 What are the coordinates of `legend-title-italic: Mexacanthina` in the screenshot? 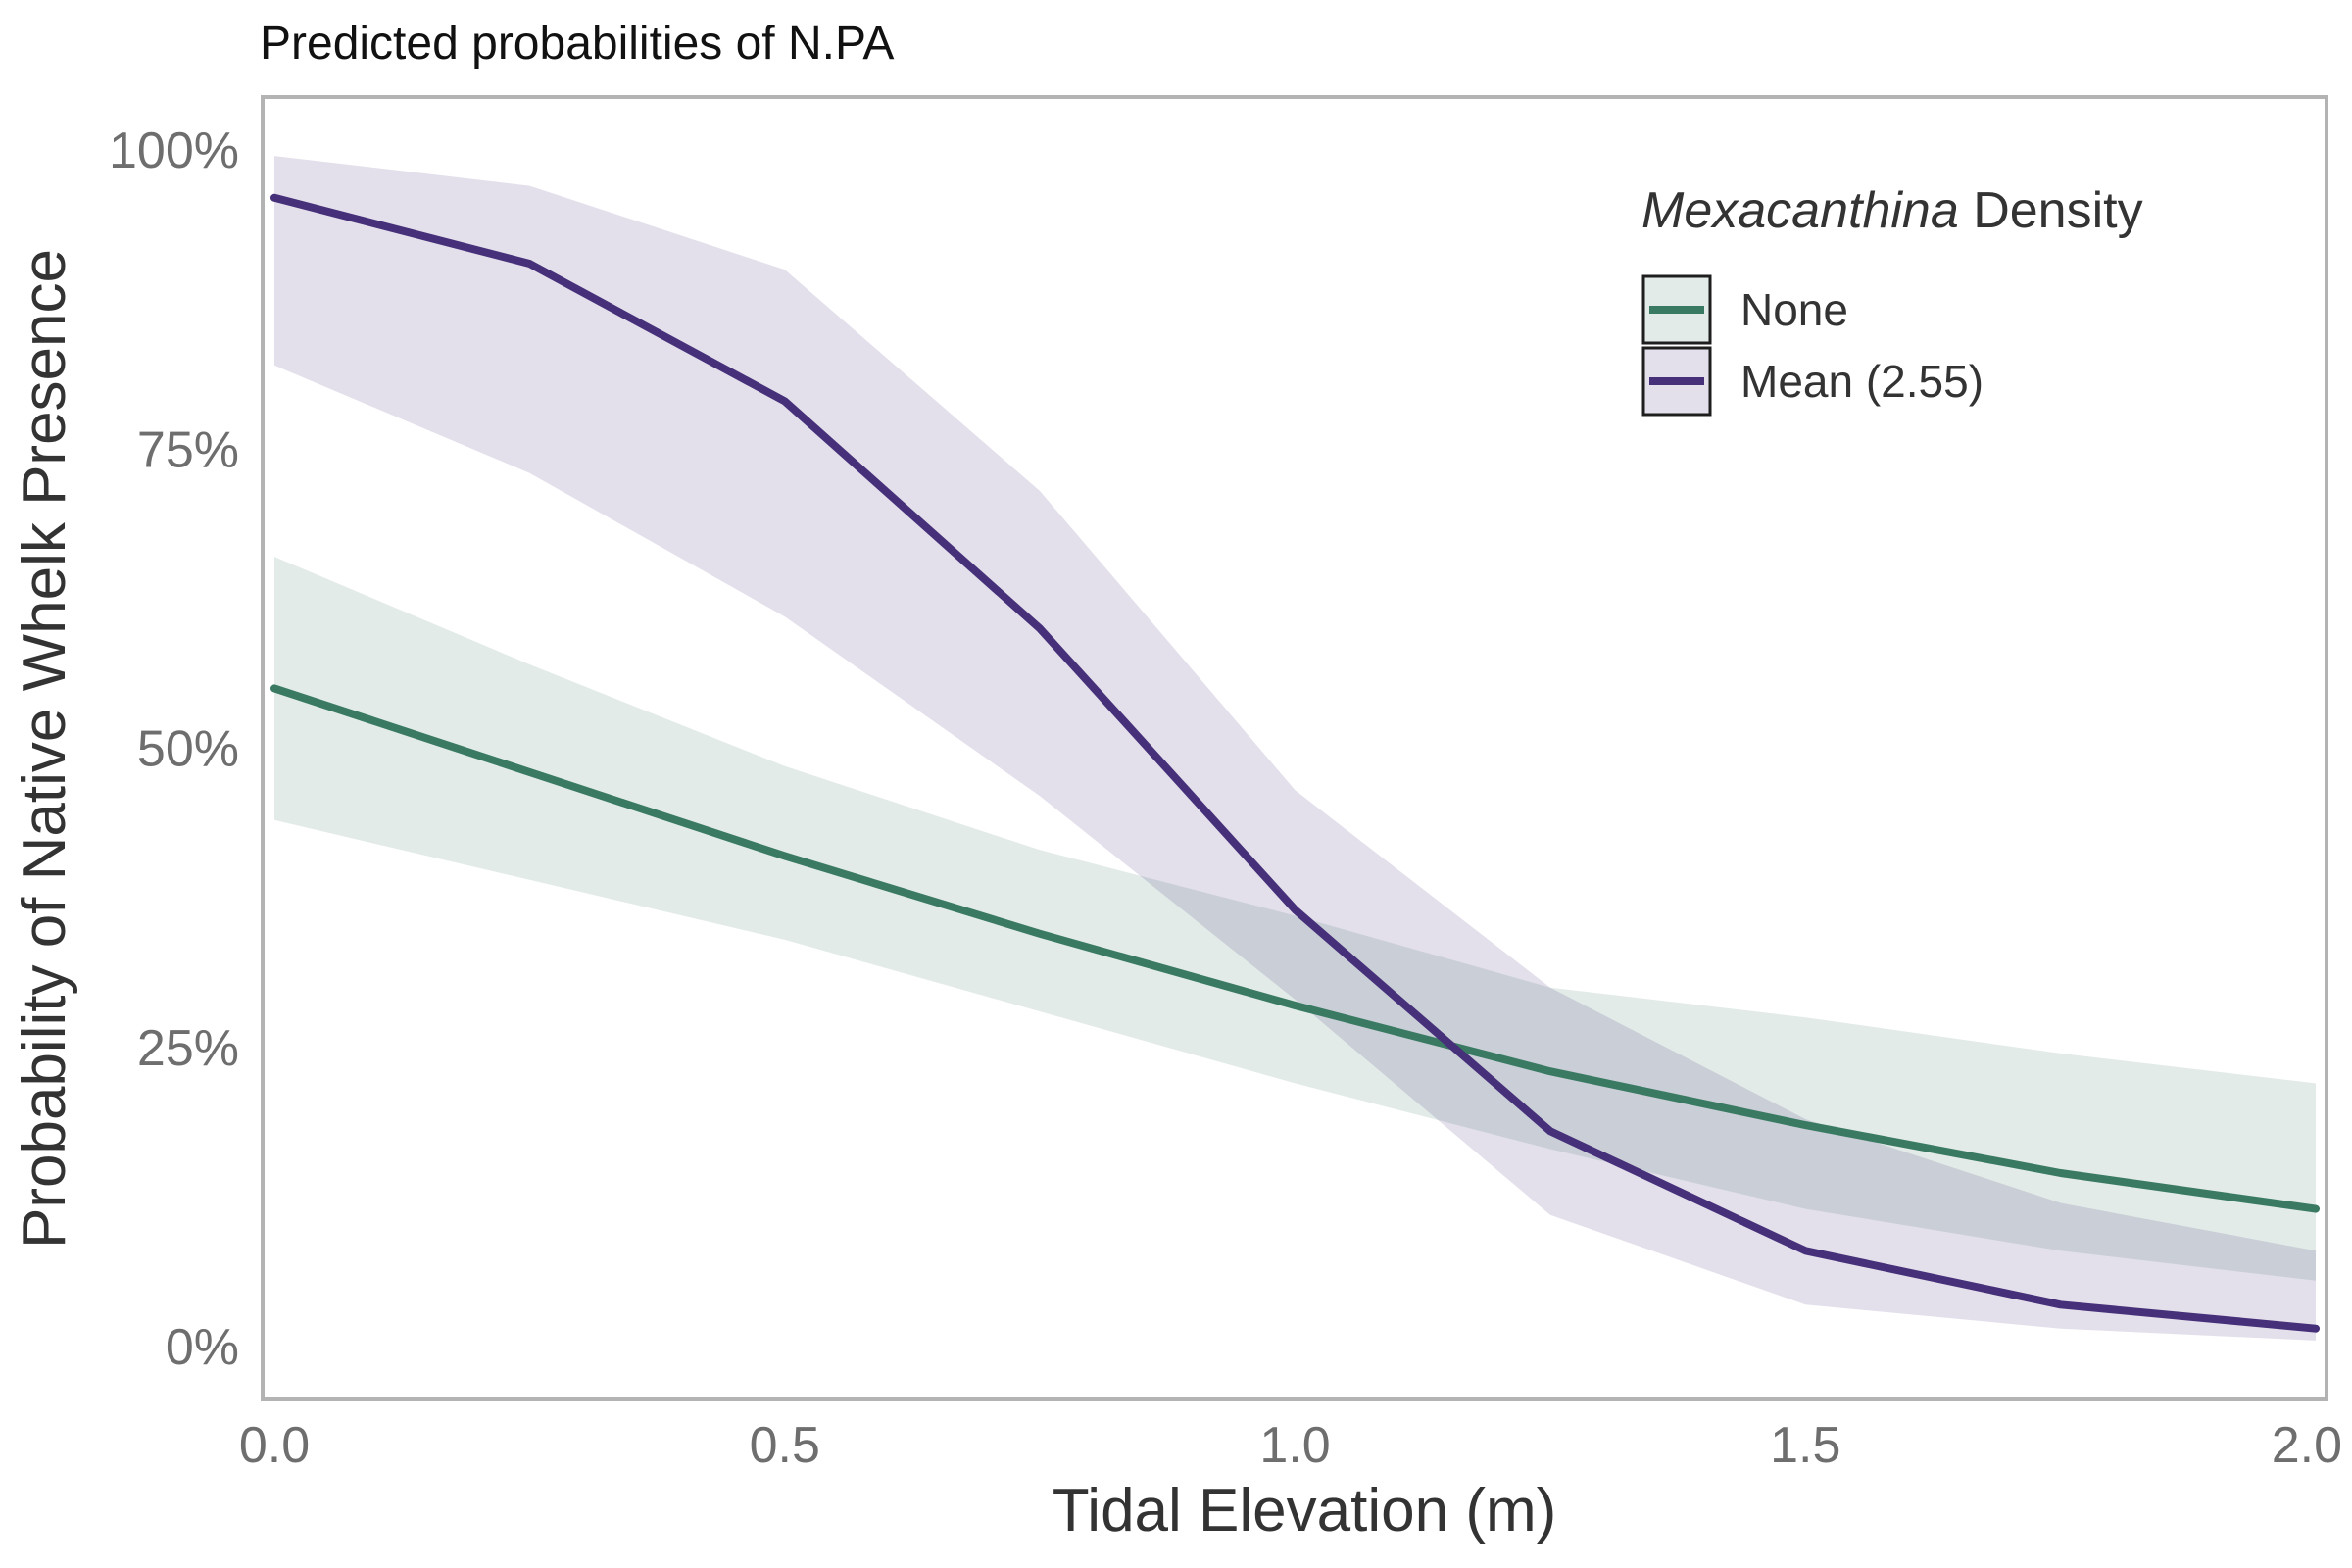 It's located at (1800, 210).